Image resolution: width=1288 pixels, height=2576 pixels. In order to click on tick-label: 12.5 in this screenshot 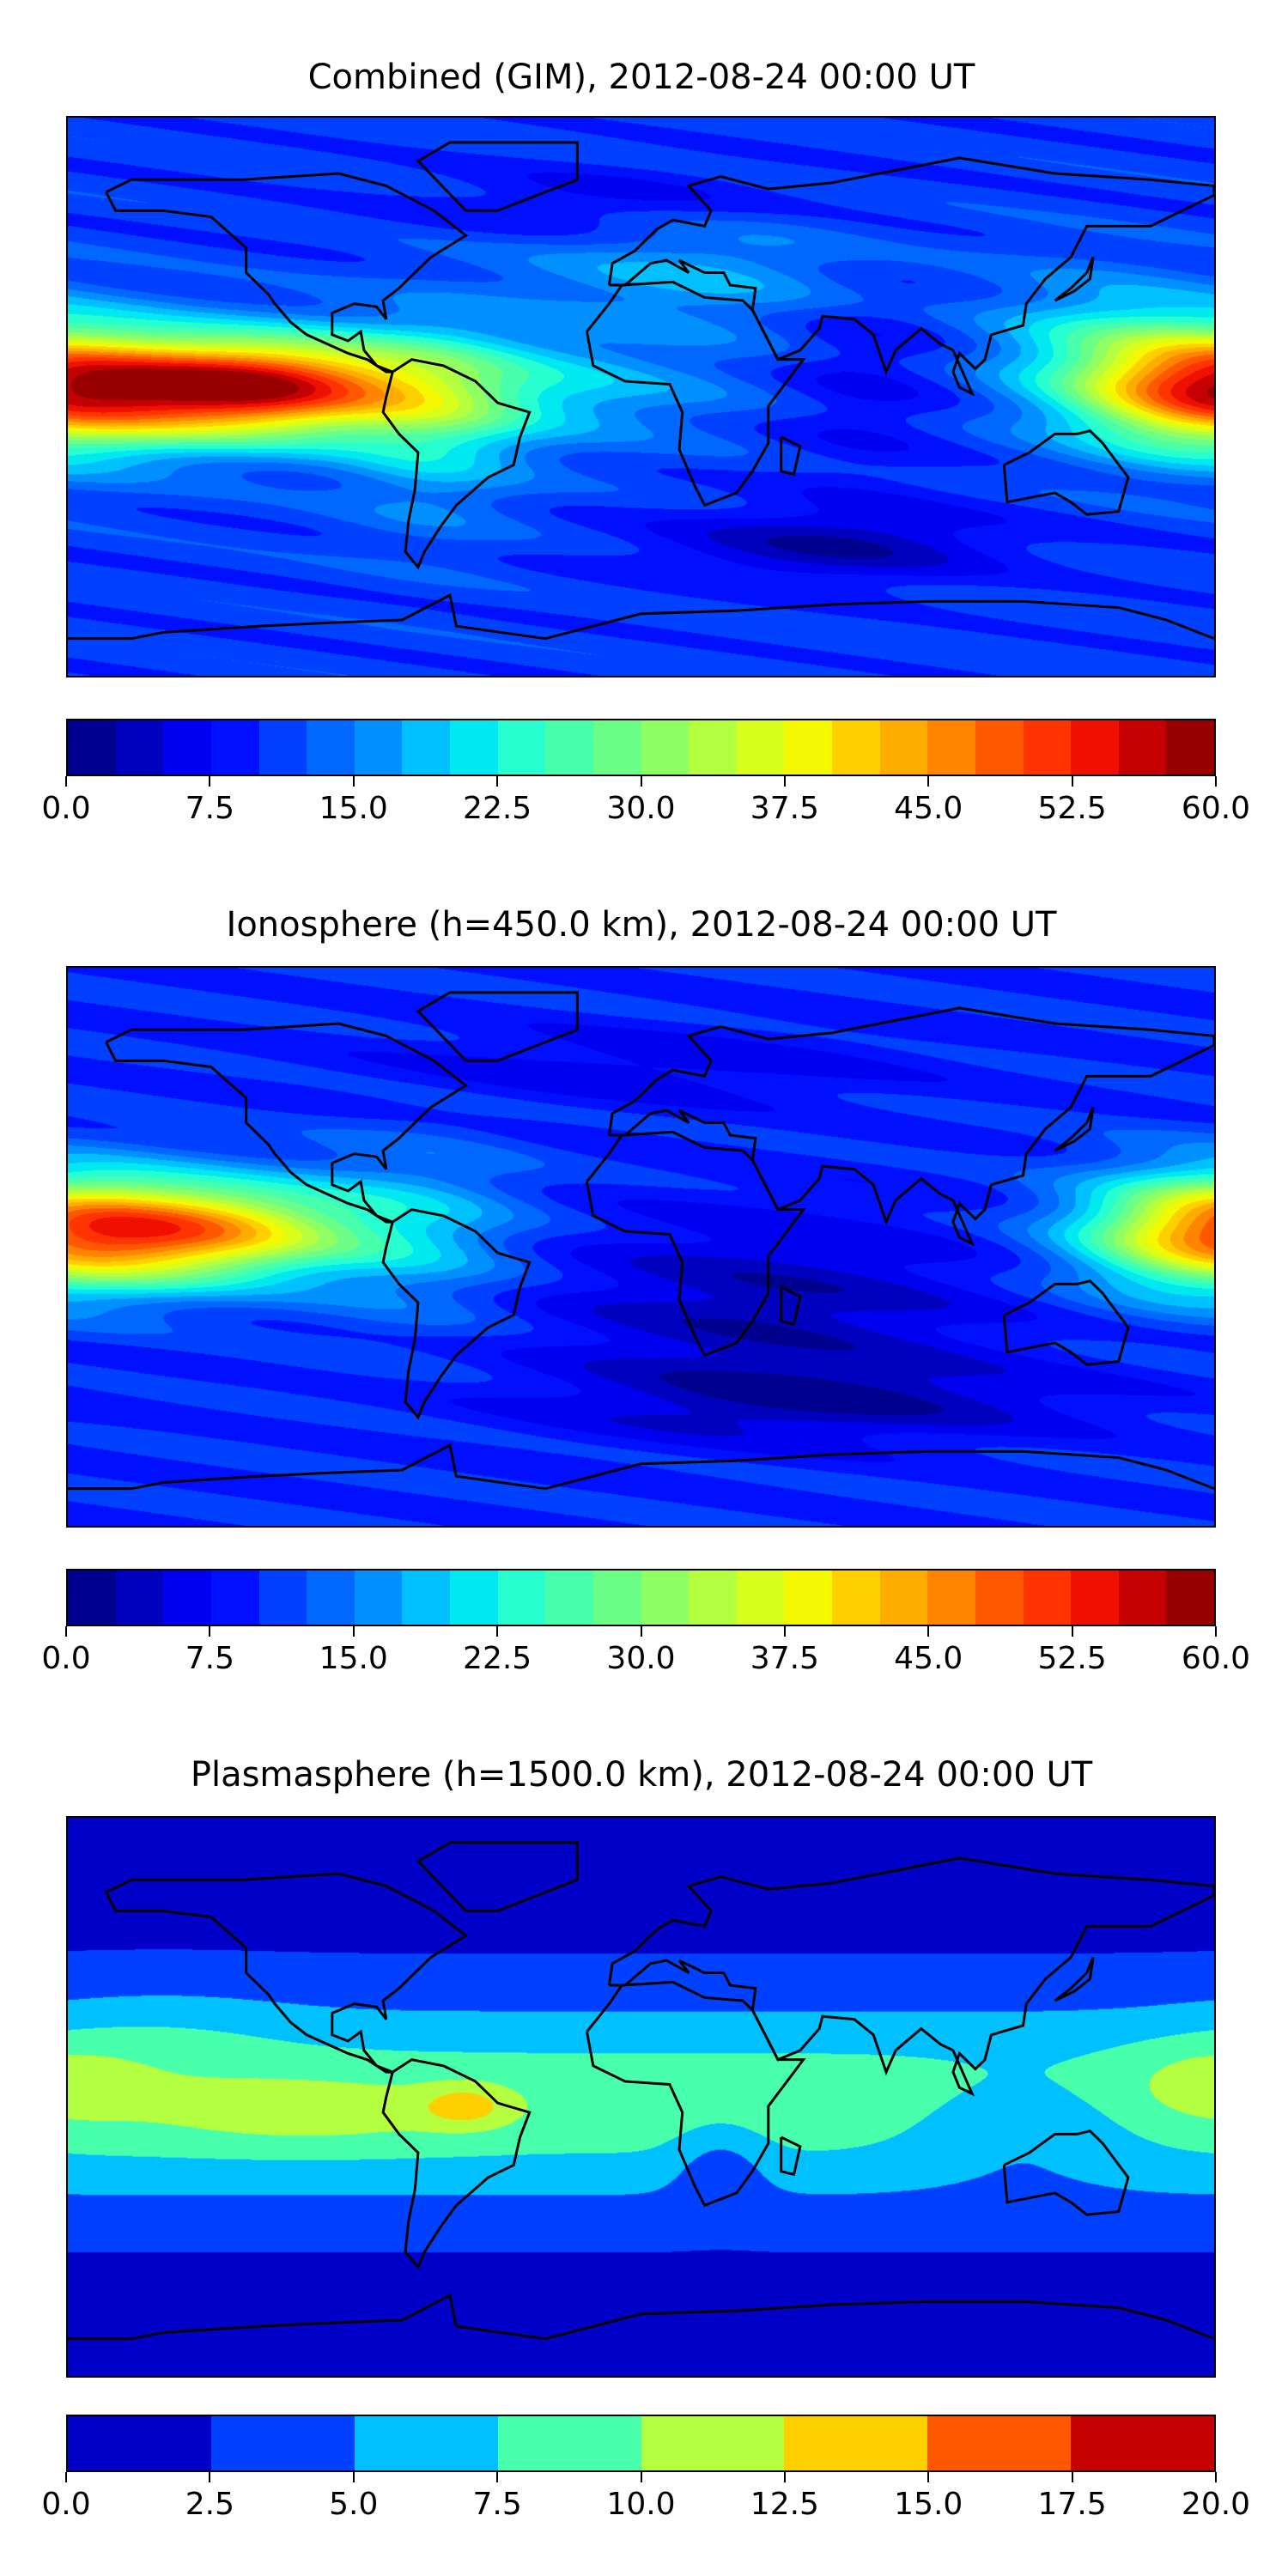, I will do `click(784, 2504)`.